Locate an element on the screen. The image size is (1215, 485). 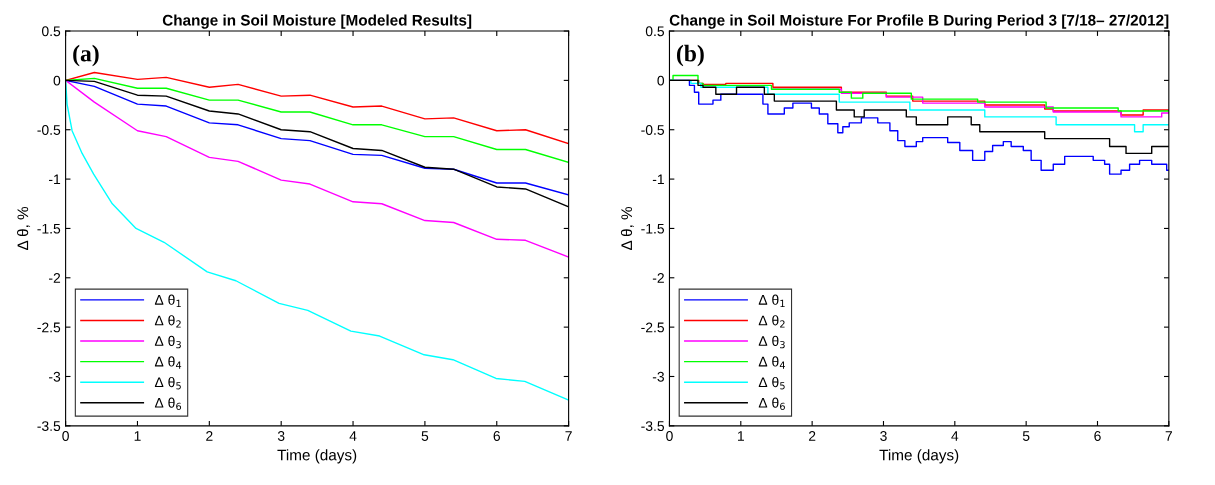
chart-title: Change in Soil Moisture For Profile B During Period 3 [7/18– 27/2012] is located at coordinates (919, 21).